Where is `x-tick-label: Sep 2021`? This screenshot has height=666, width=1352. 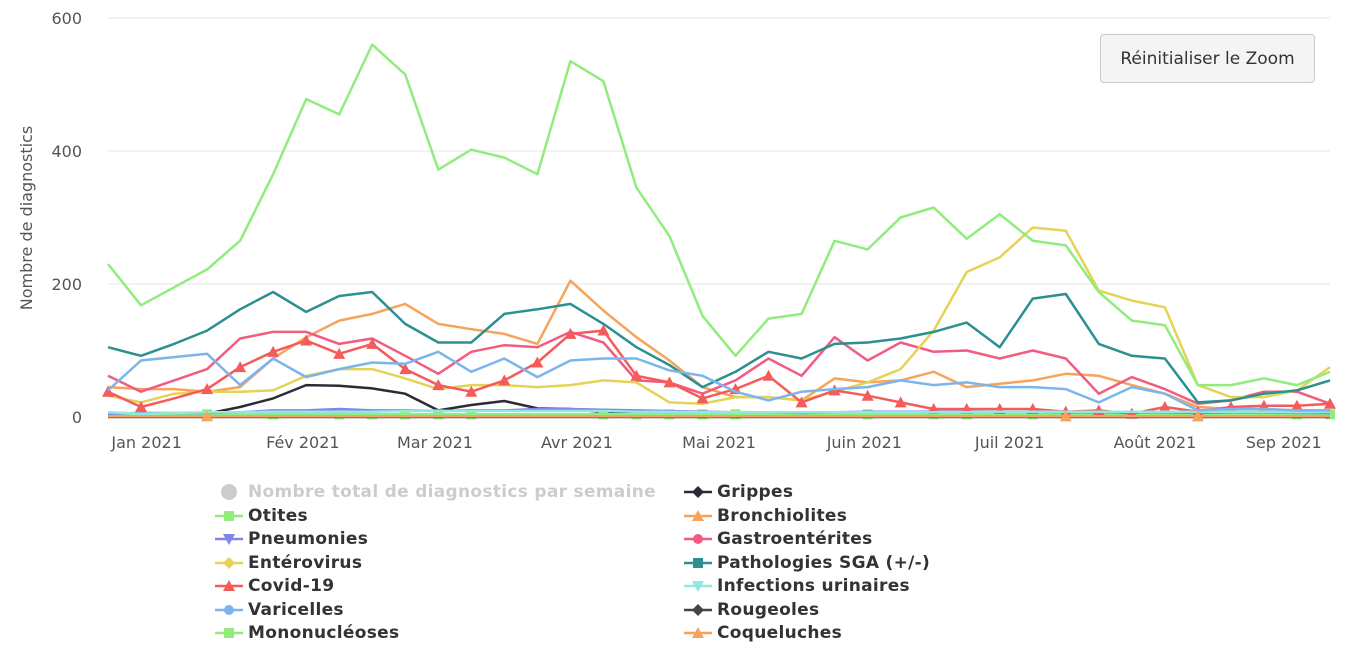 x-tick-label: Sep 2021 is located at coordinates (1284, 442).